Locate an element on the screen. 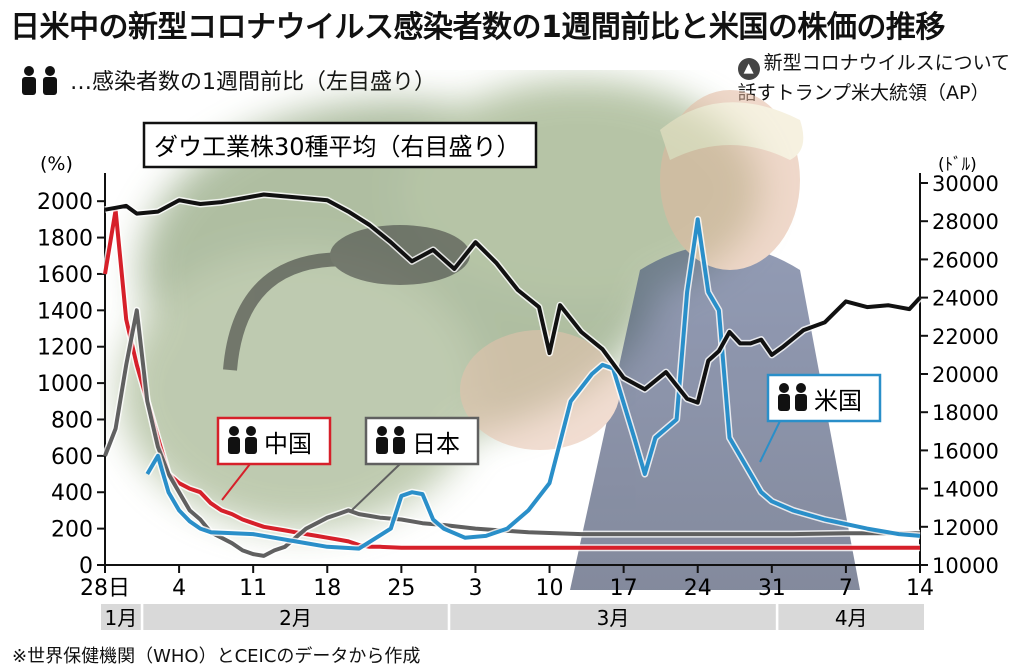 This screenshot has width=1024, height=672. left-tick-label: 200 is located at coordinates (72, 530).